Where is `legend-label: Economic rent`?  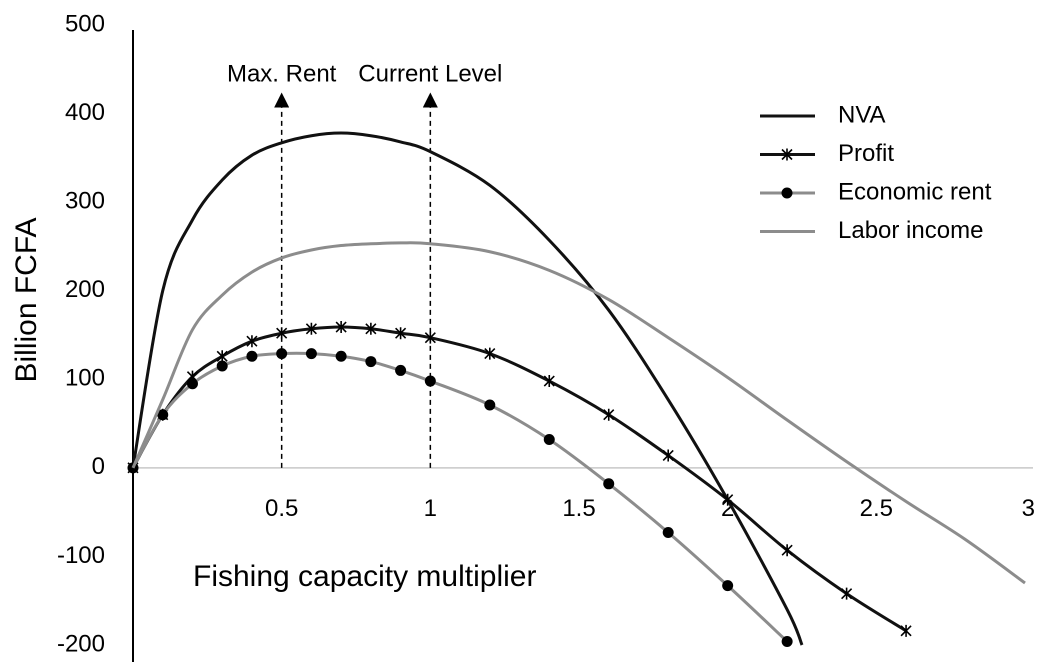
legend-label: Economic rent is located at coordinates (915, 191).